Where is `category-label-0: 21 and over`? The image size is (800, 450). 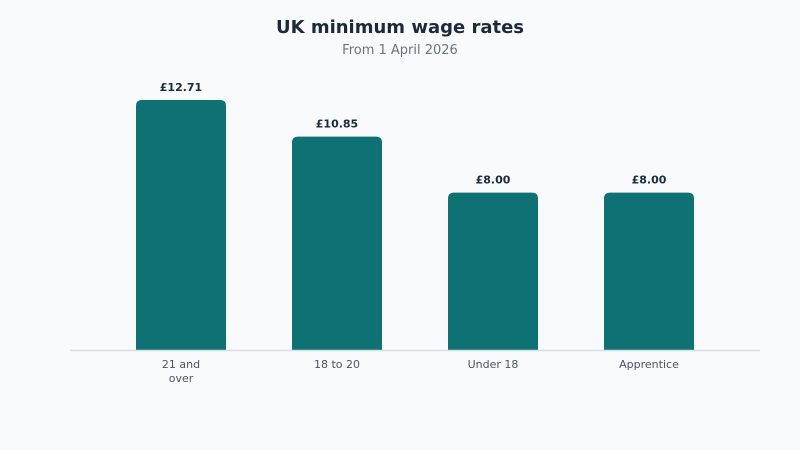
category-label-0: 21 and over is located at coordinates (181, 371).